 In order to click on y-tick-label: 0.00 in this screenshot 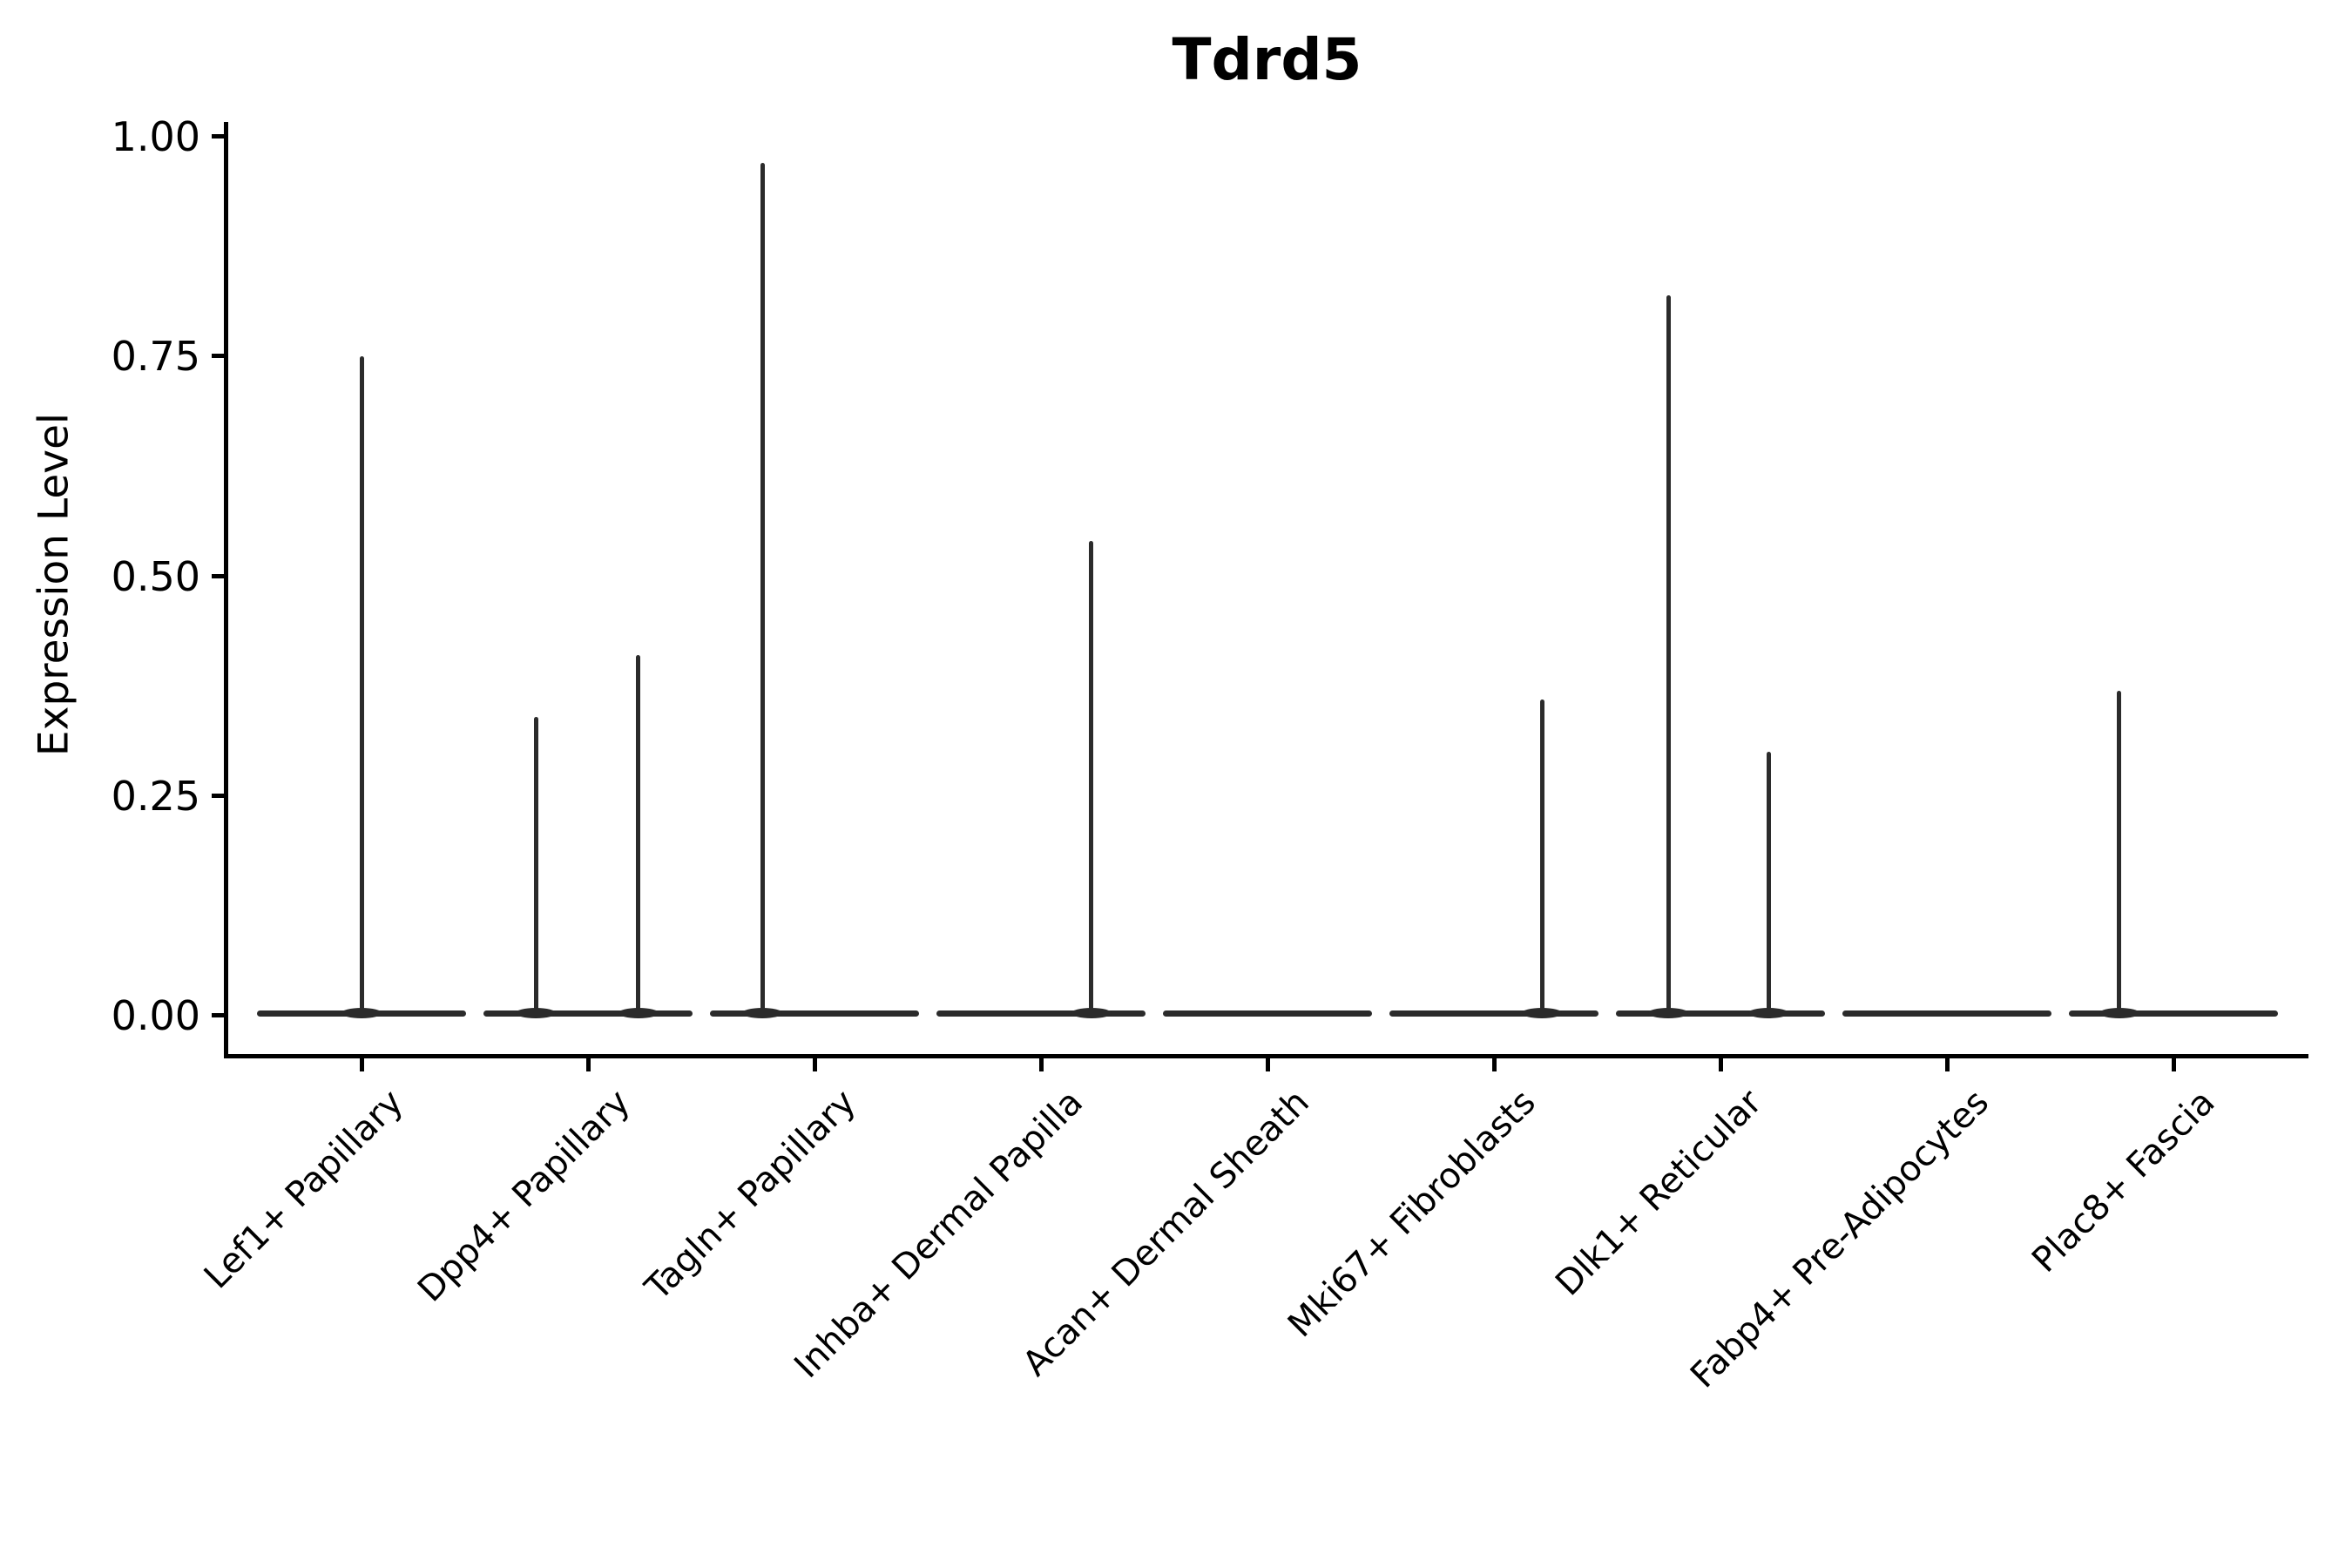, I will do `click(155, 1015)`.